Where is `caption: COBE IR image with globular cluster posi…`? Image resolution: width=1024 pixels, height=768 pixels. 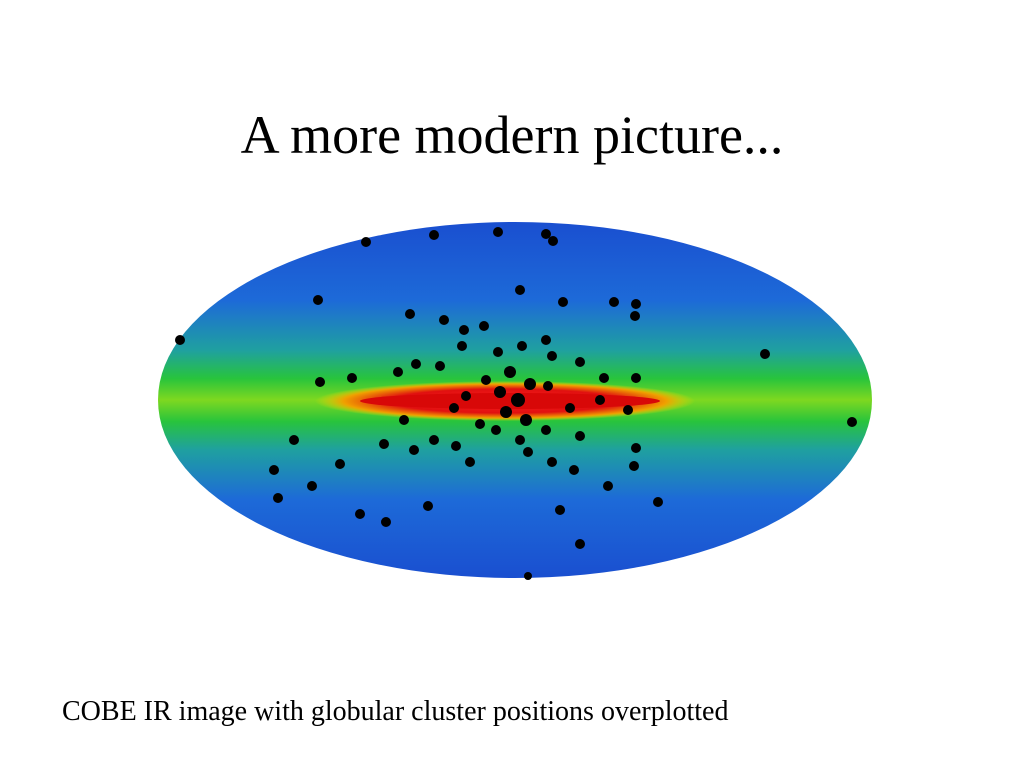 caption: COBE IR image with globular cluster posi… is located at coordinates (395, 711).